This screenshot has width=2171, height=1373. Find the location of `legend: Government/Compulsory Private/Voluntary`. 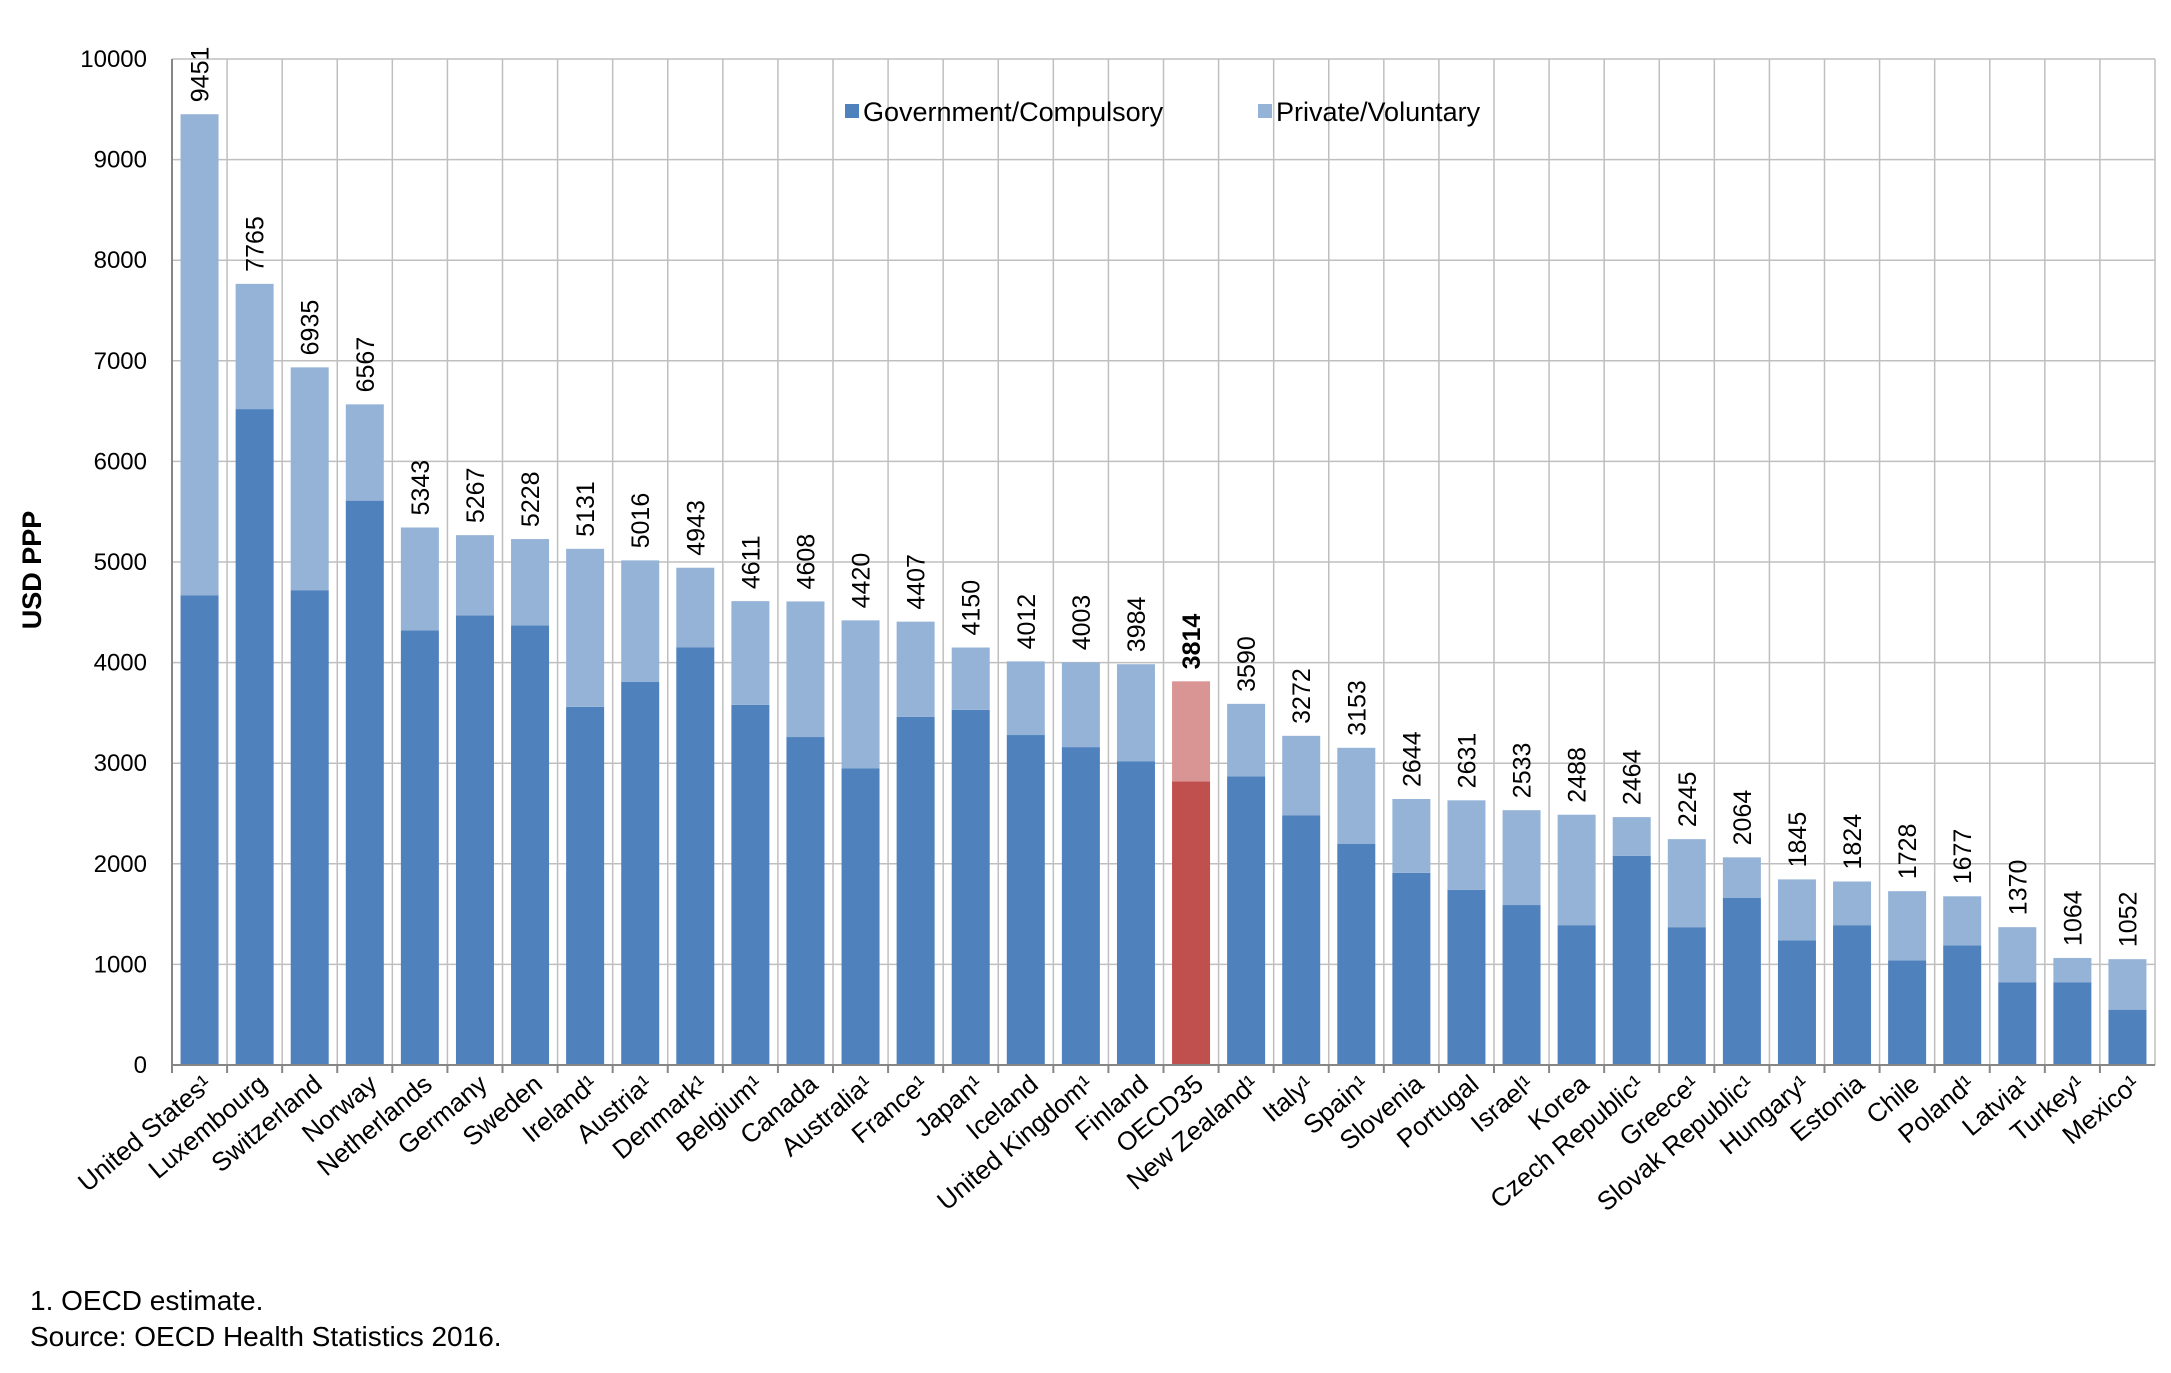

legend: Government/Compulsory Private/Voluntary is located at coordinates (1163, 112).